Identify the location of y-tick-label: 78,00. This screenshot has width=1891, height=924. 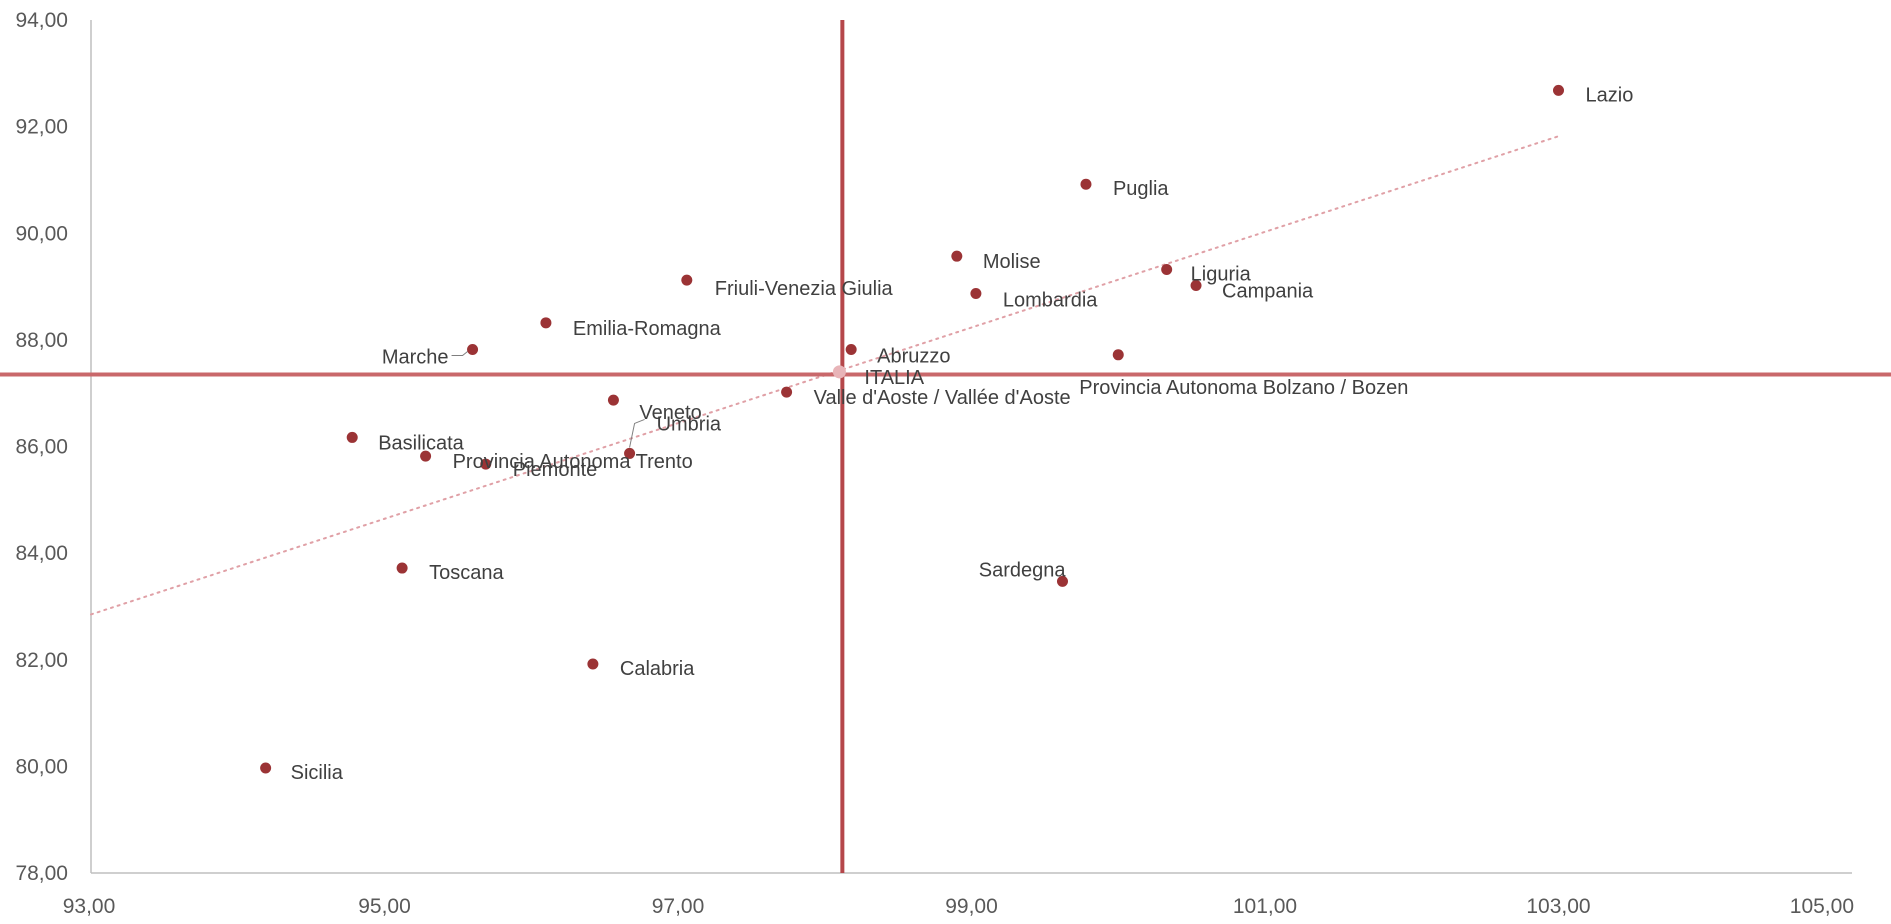
(41, 873).